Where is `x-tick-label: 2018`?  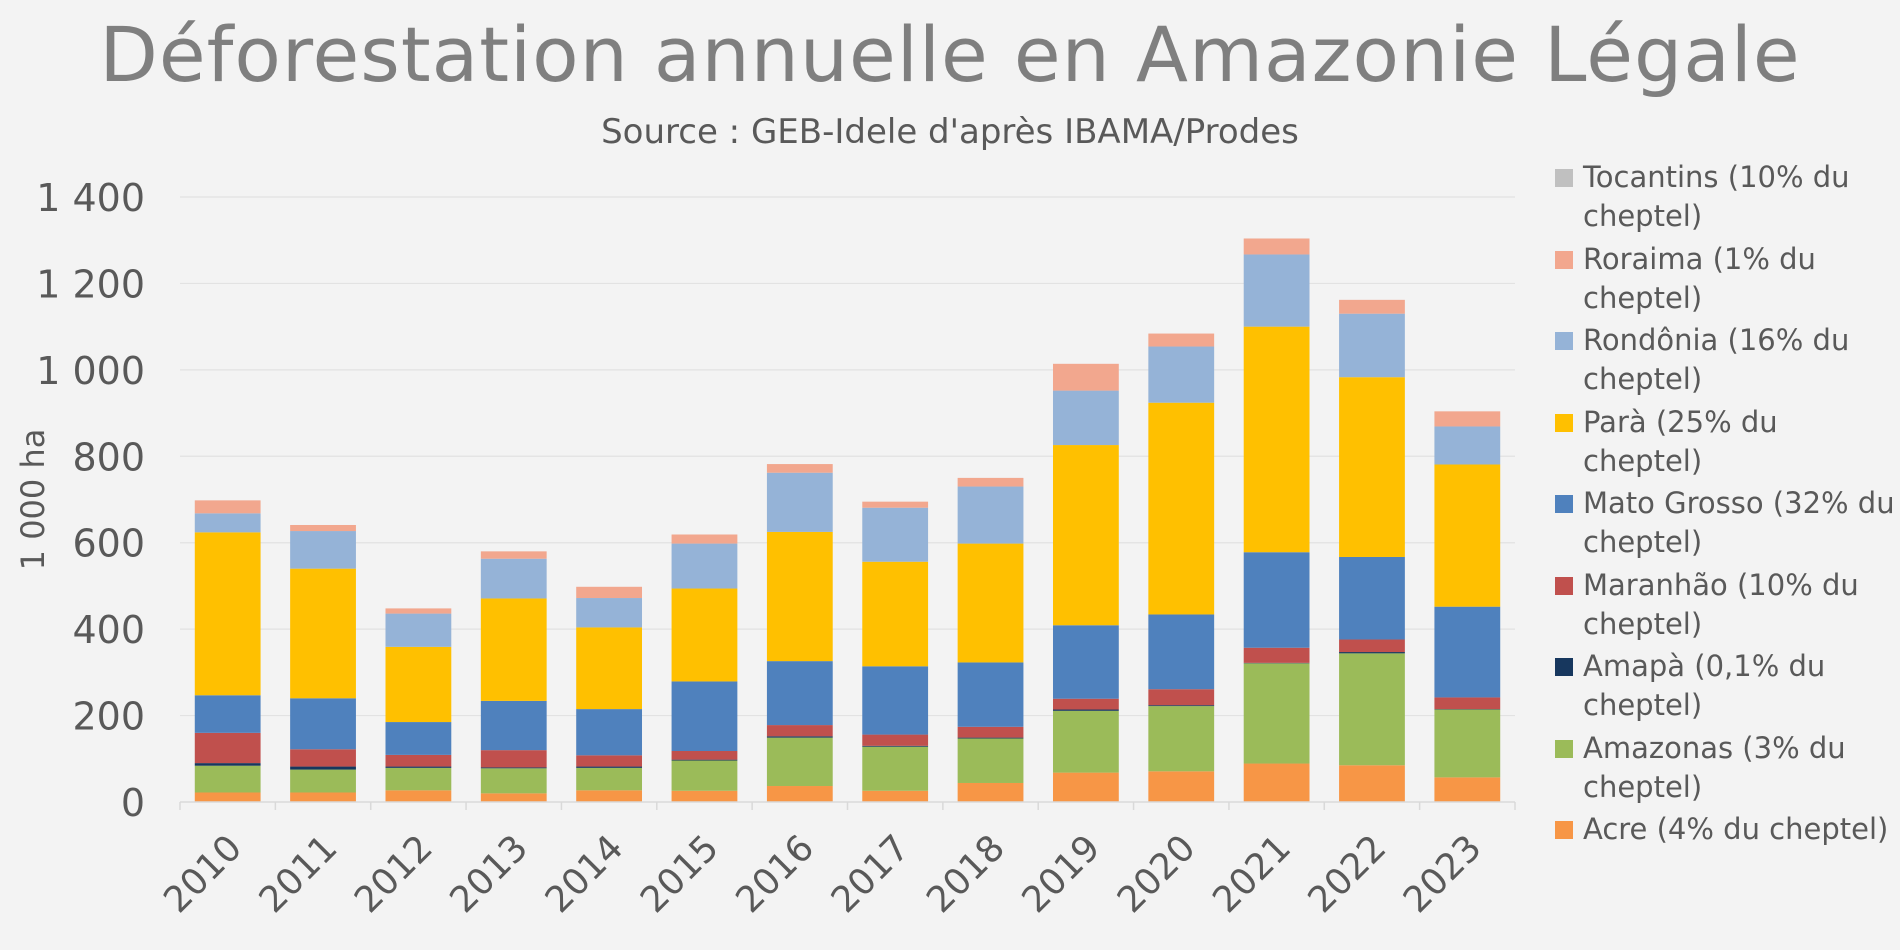
x-tick-label: 2018 is located at coordinates (966, 874).